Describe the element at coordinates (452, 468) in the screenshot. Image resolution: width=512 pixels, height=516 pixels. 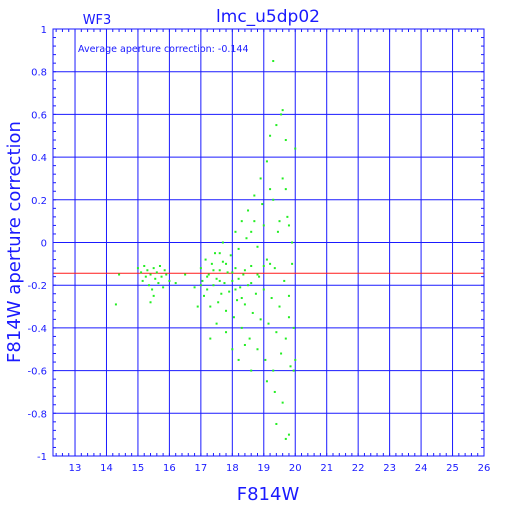
I see `x-tick-label: 25` at that location.